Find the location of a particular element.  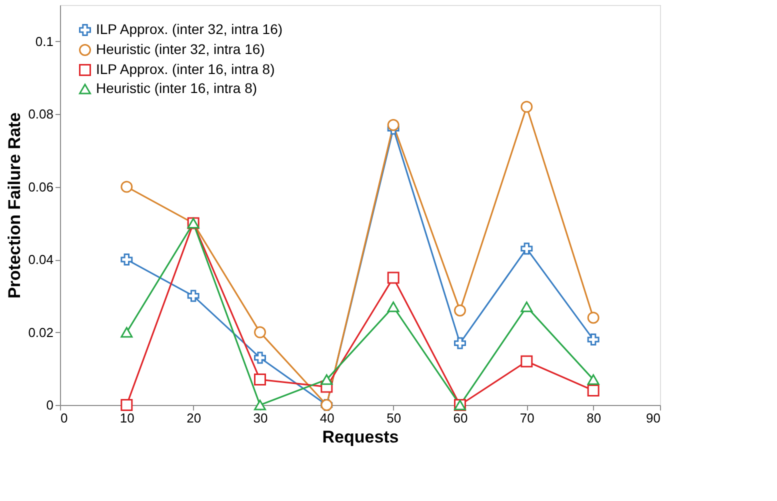

y-axis-title: Protection Failure Rate is located at coordinates (14, 205).